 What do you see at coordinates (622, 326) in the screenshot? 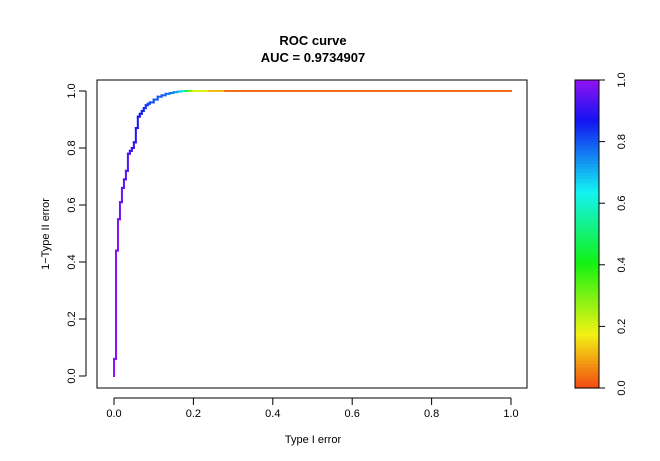
I see `colorbar-tick-label: 0.2` at bounding box center [622, 326].